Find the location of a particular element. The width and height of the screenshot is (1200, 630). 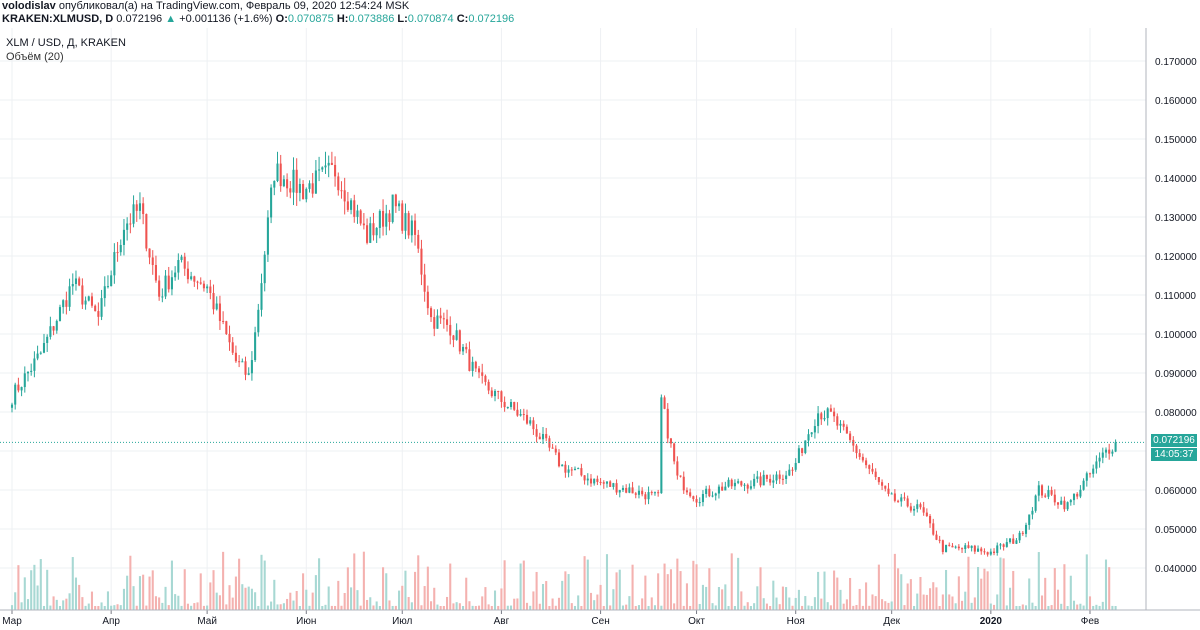

last-price: 0.072196 is located at coordinates (139, 19).